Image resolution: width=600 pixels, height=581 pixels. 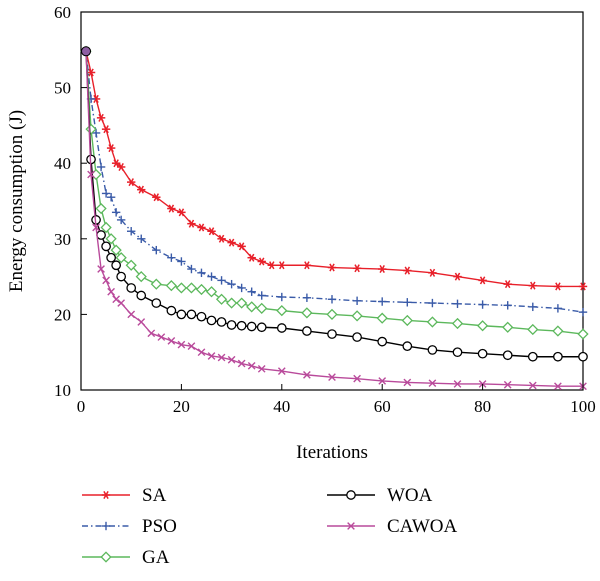 I want to click on legend-label-pso: PSO, so click(x=159, y=526).